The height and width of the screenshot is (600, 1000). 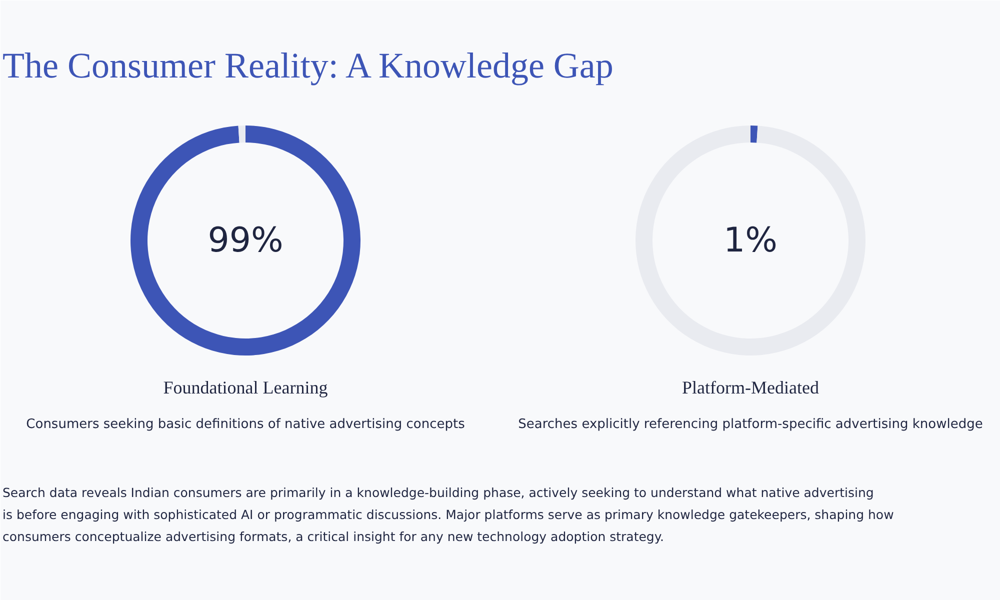 What do you see at coordinates (308, 66) in the screenshot?
I see `chart-title: The Consumer Reality: A Knowledge Gap` at bounding box center [308, 66].